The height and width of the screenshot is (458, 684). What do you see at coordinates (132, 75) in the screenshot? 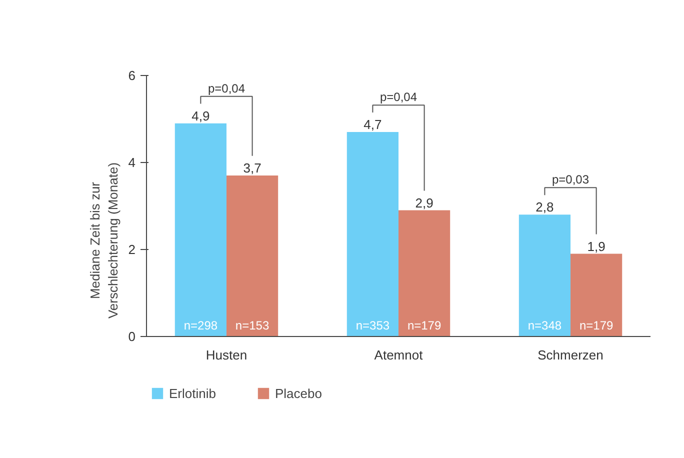
I see `y-tick-label: 6` at bounding box center [132, 75].